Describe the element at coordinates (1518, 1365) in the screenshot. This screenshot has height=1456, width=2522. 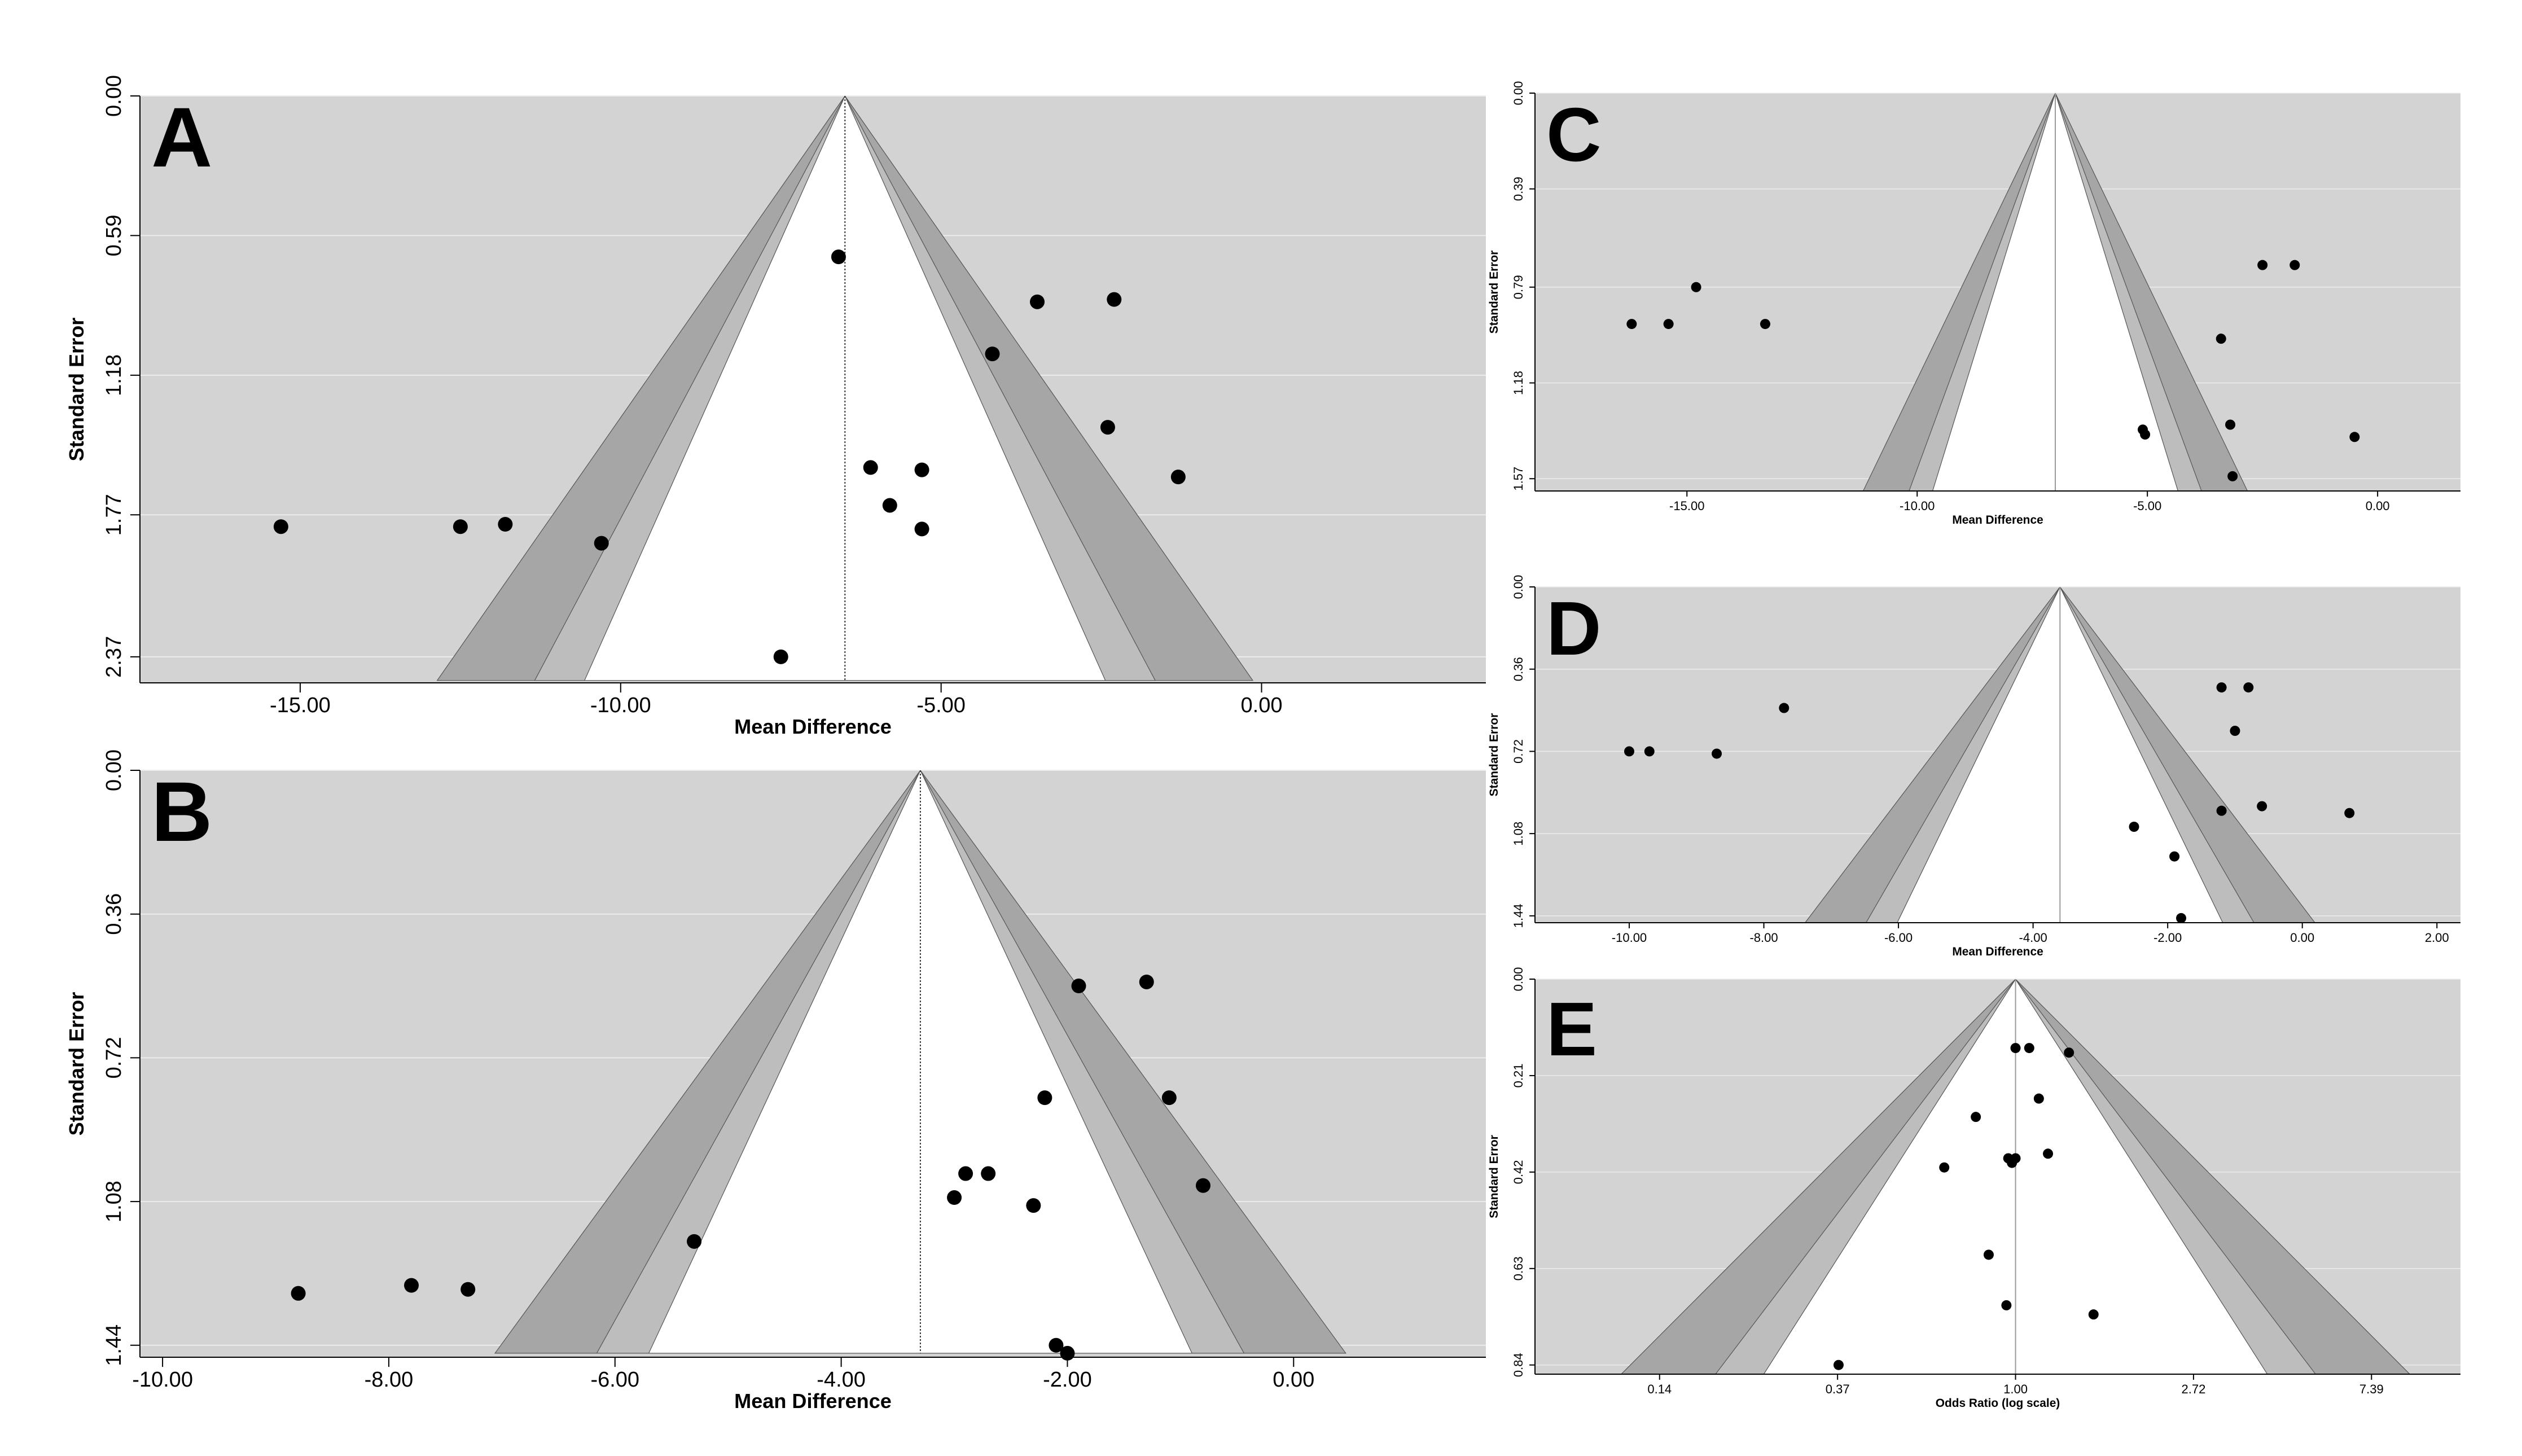
I see `y-tick-label: 0.84` at that location.